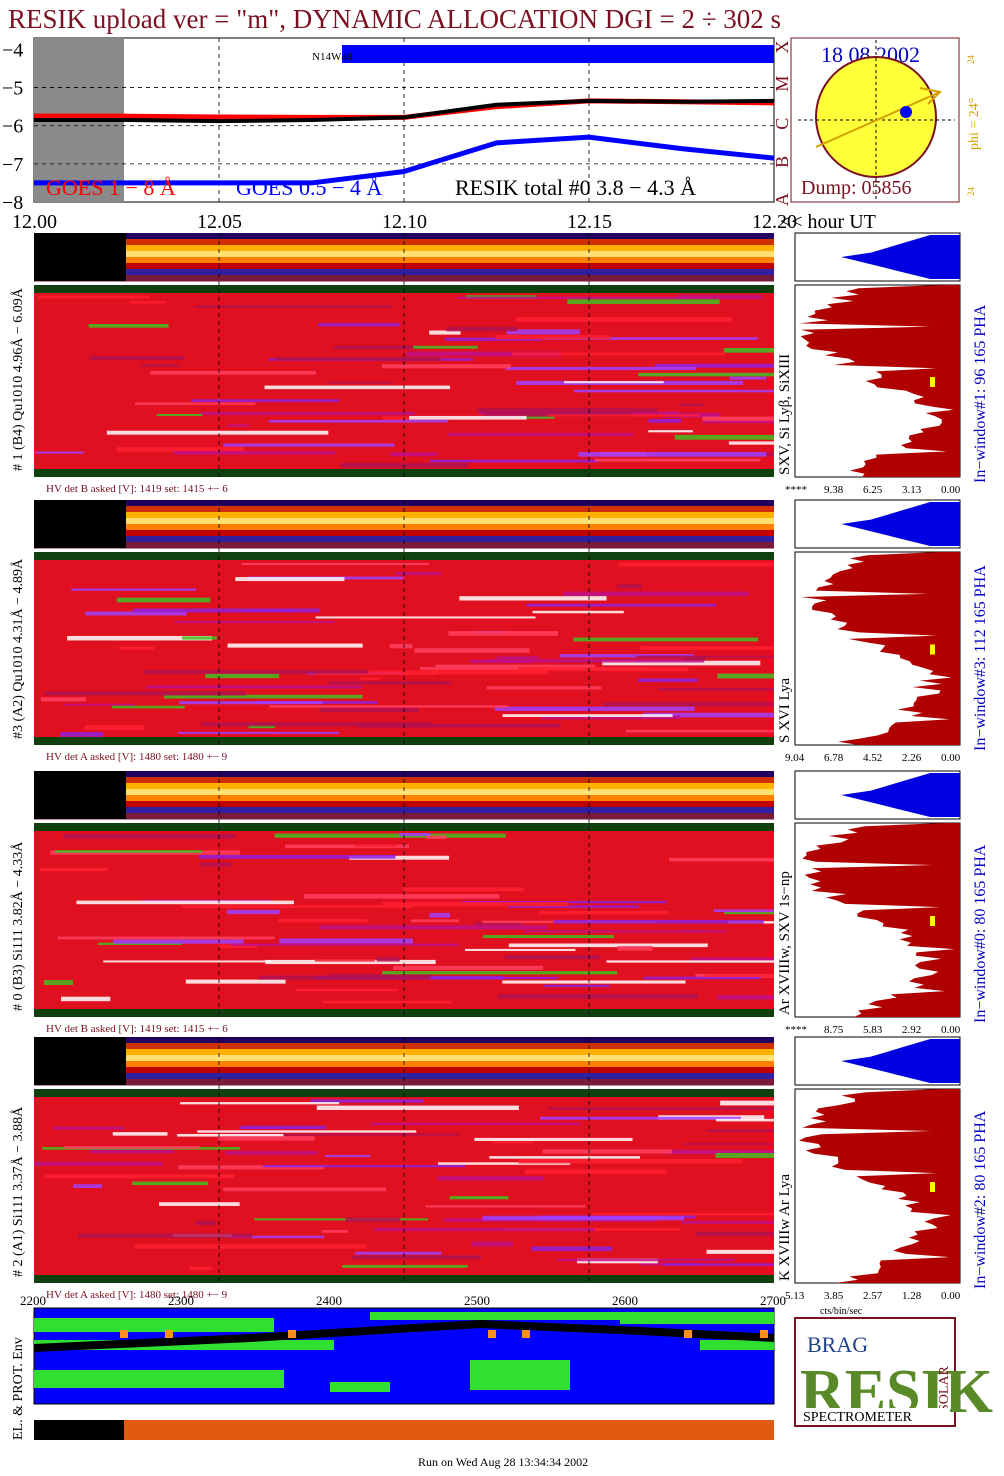 The width and height of the screenshot is (1004, 1476). Describe the element at coordinates (974, 124) in the screenshot. I see `phi-label: phi = 24°` at that location.